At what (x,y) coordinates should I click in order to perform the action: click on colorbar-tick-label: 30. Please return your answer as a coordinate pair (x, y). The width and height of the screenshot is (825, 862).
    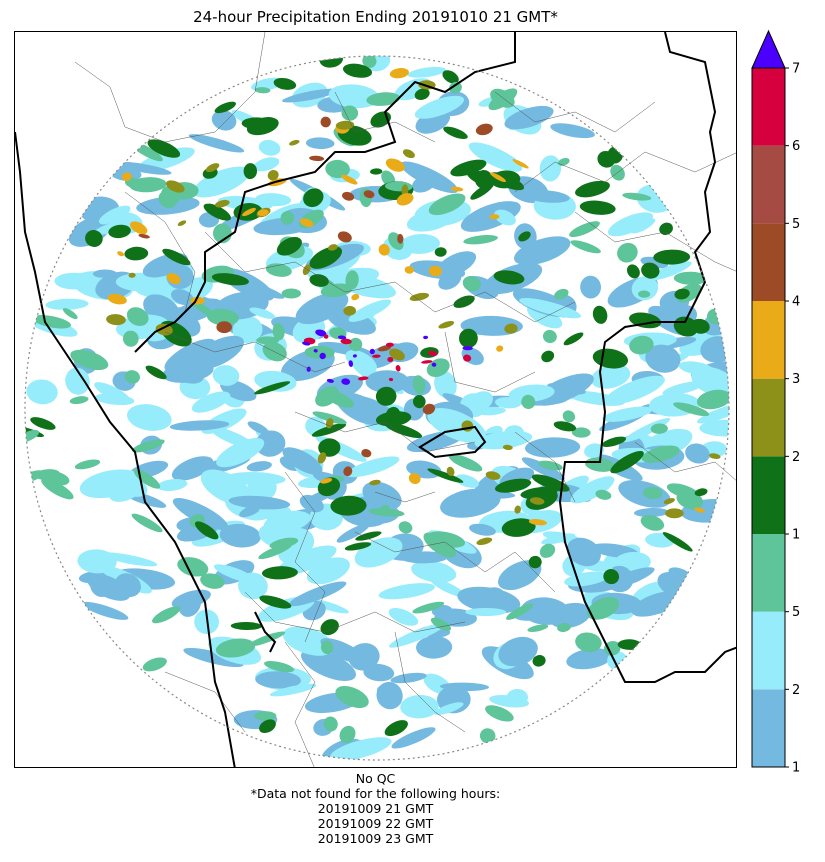
    Looking at the image, I should click on (796, 379).